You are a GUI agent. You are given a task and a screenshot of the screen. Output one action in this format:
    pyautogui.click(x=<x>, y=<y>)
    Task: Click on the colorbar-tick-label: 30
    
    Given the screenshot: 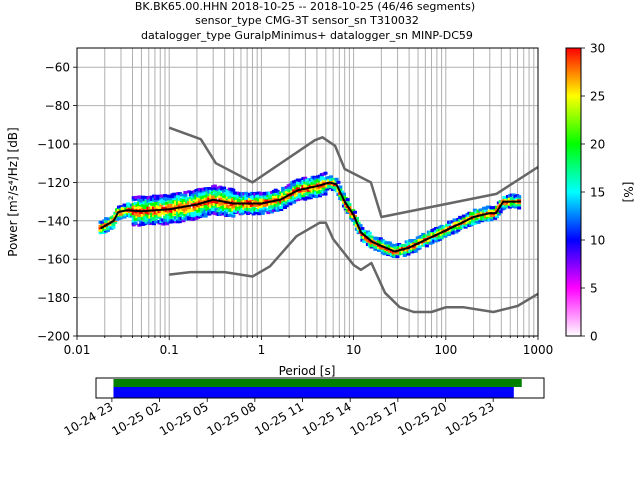 What is the action you would take?
    pyautogui.click(x=597, y=49)
    